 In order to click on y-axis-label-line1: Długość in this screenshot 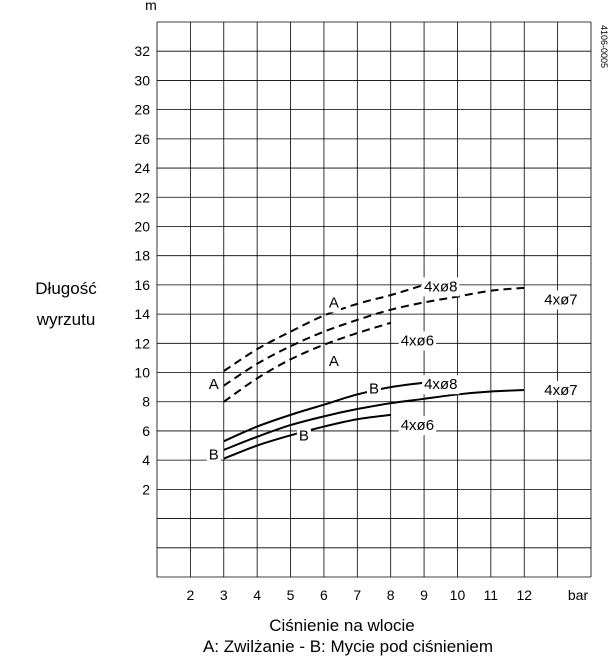, I will do `click(66, 288)`.